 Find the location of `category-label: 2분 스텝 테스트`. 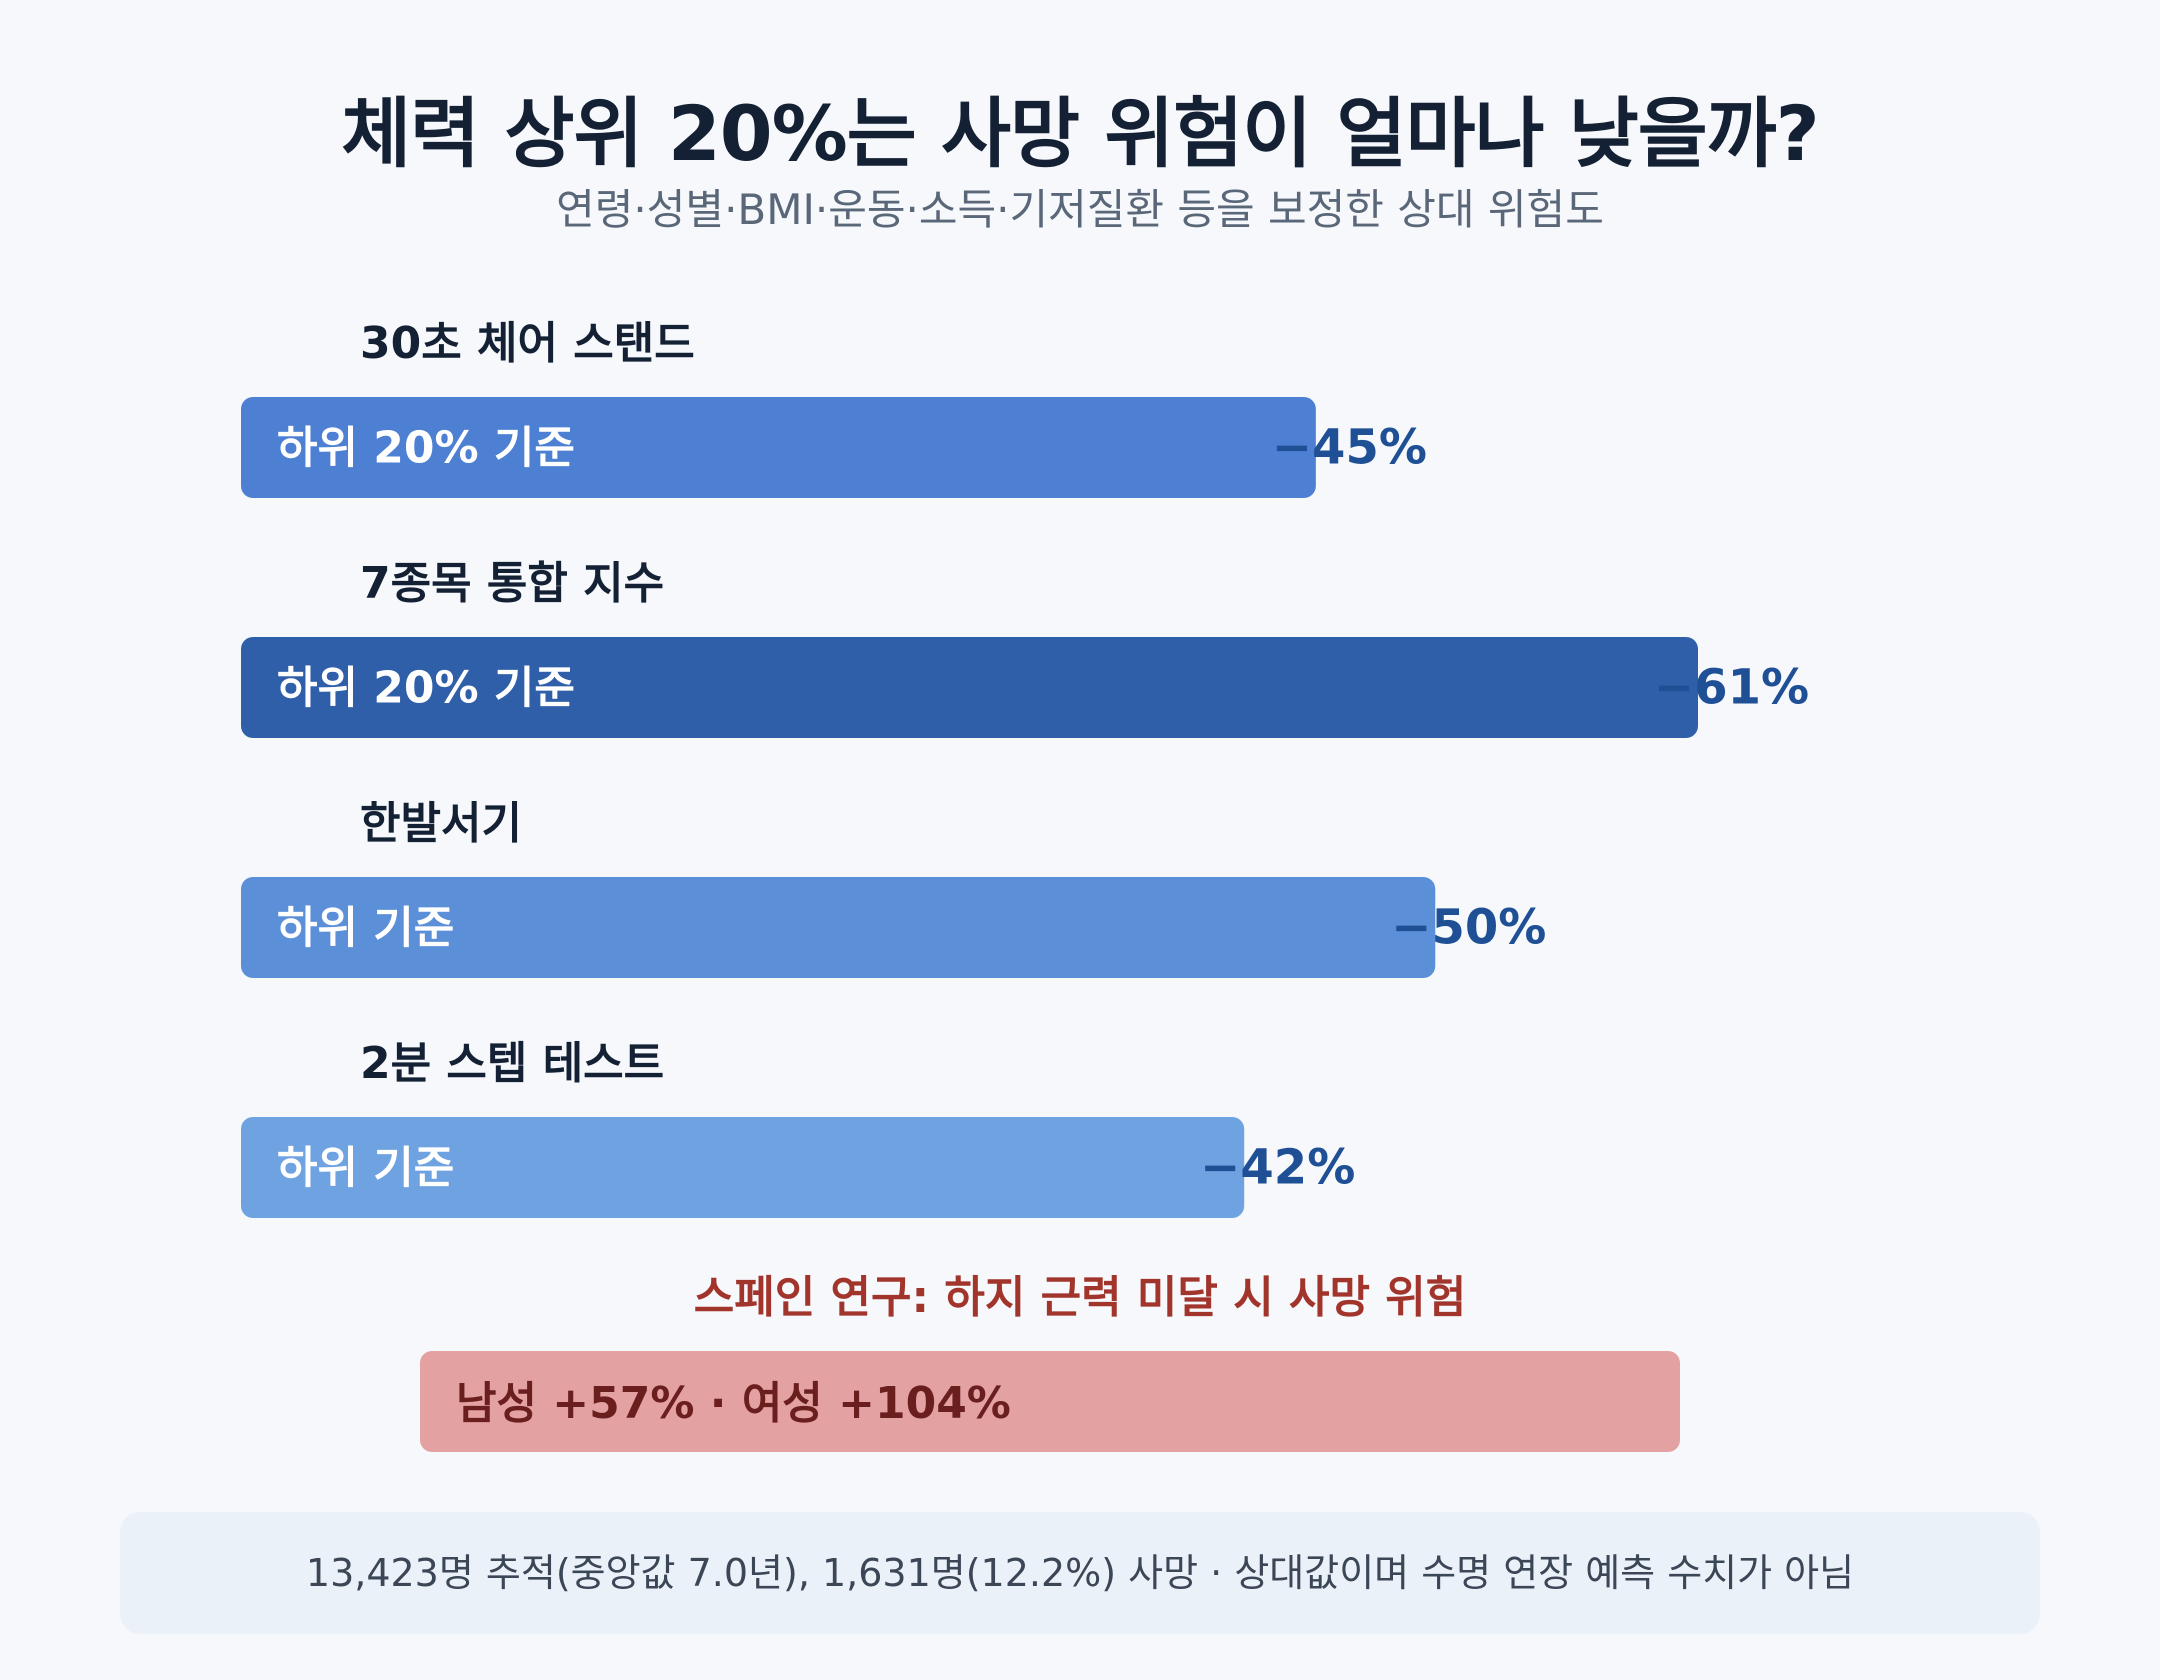

category-label: 2분 스텝 테스트 is located at coordinates (512, 1063).